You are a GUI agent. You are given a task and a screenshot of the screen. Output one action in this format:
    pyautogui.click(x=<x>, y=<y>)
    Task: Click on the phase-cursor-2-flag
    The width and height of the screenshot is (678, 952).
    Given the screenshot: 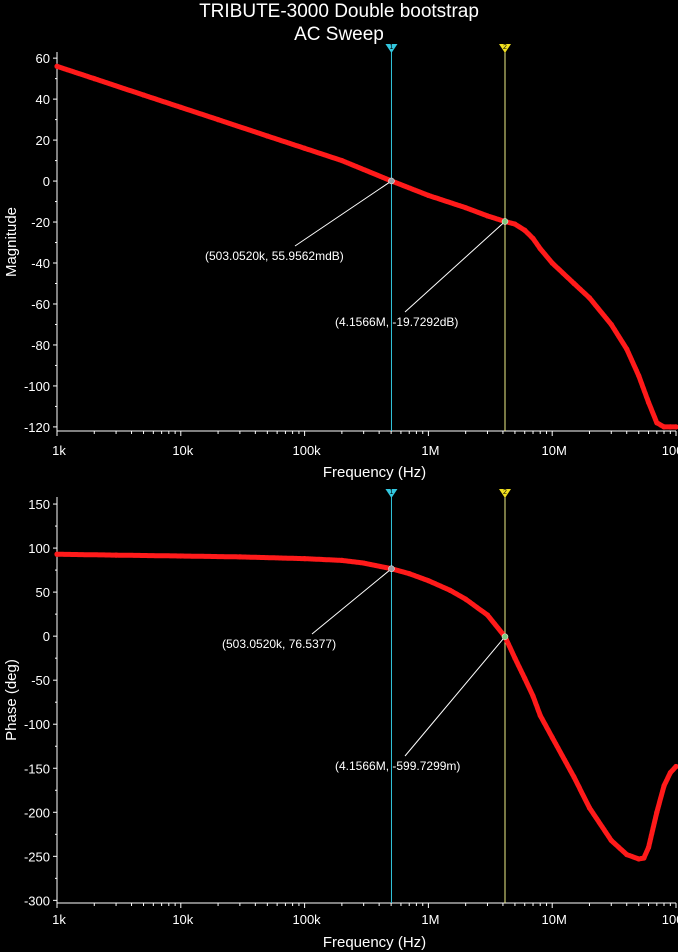 What is the action you would take?
    pyautogui.click(x=504, y=493)
    